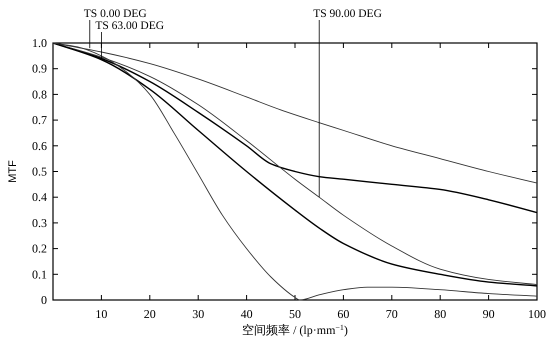 The height and width of the screenshot is (342, 554). Describe the element at coordinates (39, 223) in the screenshot. I see `y-tick-label: 0.3` at that location.